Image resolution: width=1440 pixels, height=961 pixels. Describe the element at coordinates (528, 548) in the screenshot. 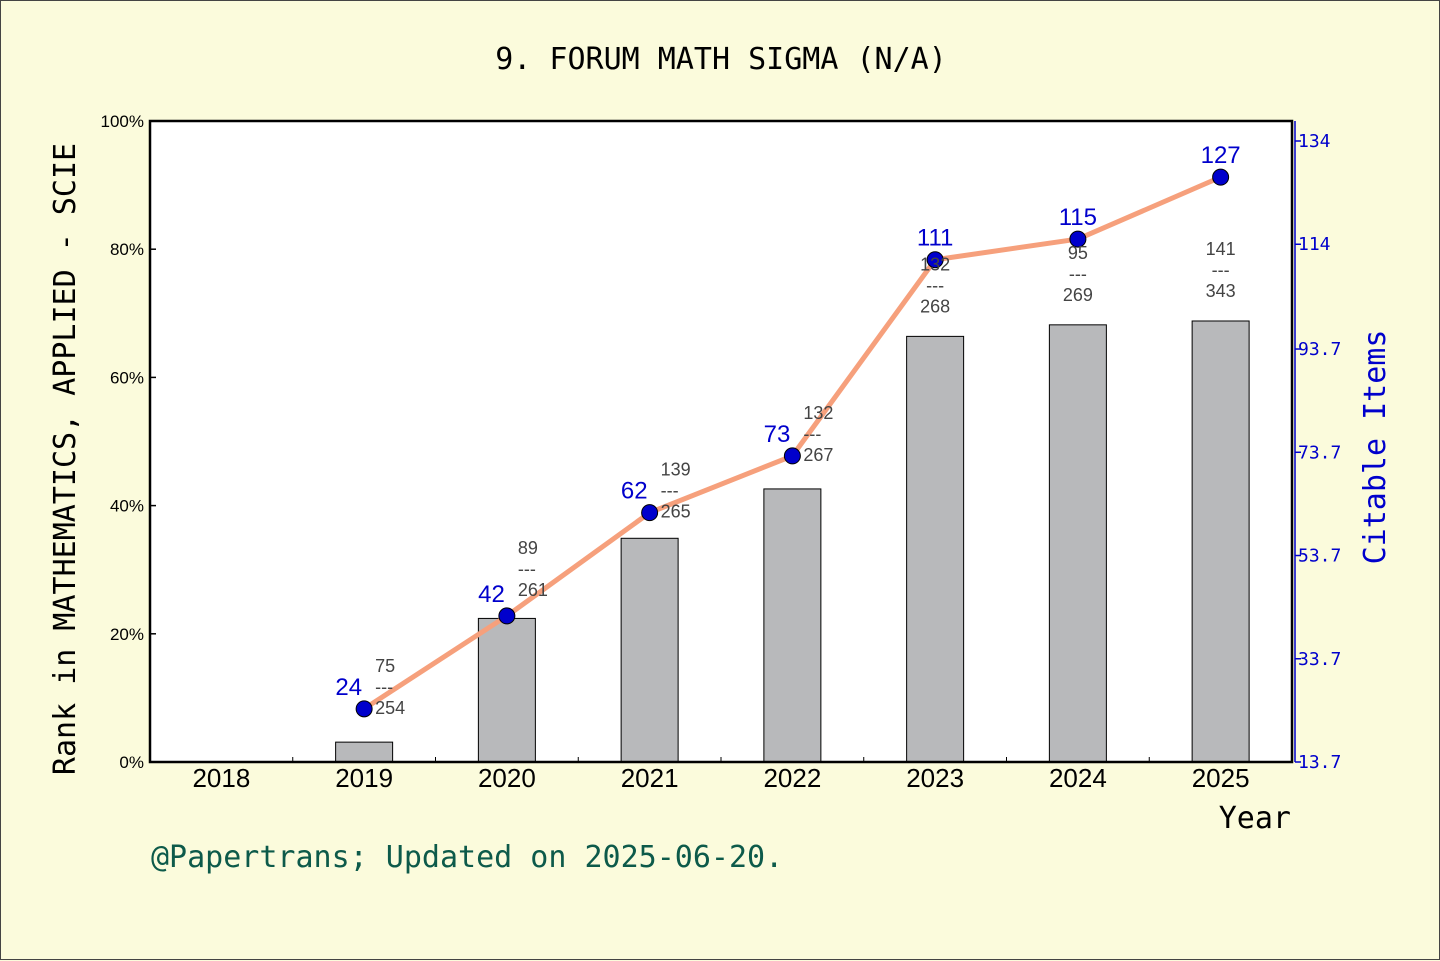

I see `rank-label-top-2020: 89` at that location.